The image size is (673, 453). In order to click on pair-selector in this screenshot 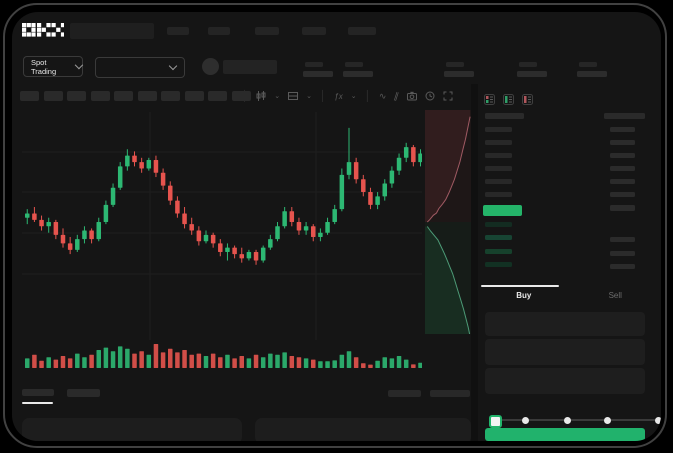, I will do `click(140, 67)`.